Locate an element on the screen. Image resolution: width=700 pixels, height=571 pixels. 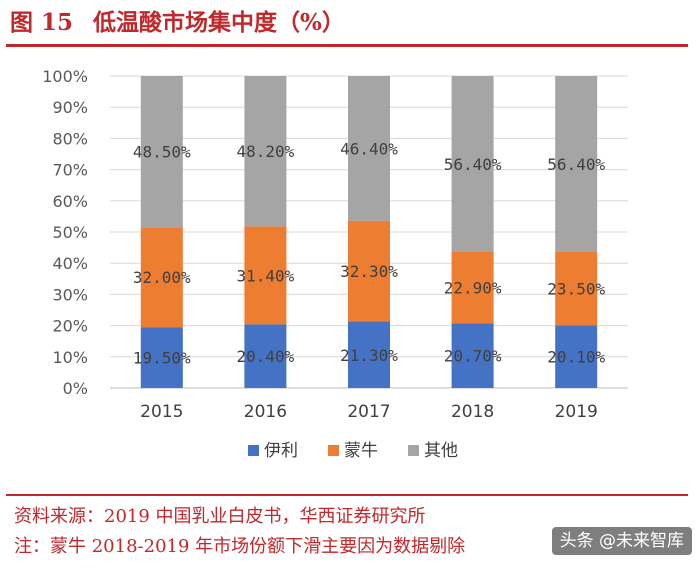
y-tick-label: 100% is located at coordinates (65, 76).